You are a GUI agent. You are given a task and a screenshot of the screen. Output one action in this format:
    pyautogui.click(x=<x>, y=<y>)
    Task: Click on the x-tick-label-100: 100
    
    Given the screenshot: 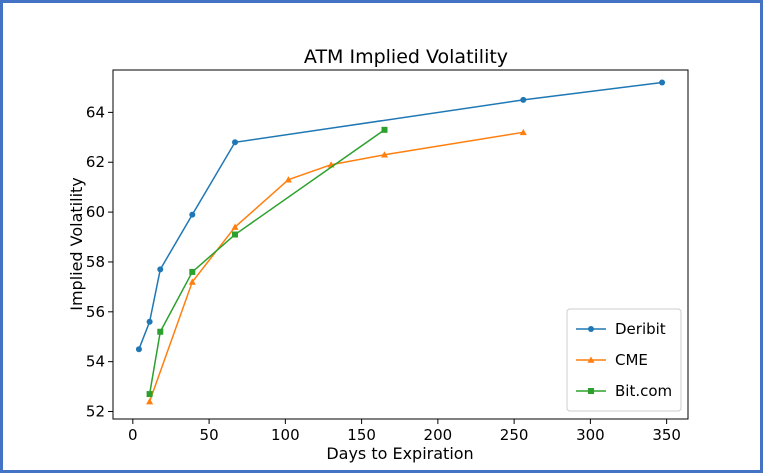 What is the action you would take?
    pyautogui.click(x=285, y=435)
    